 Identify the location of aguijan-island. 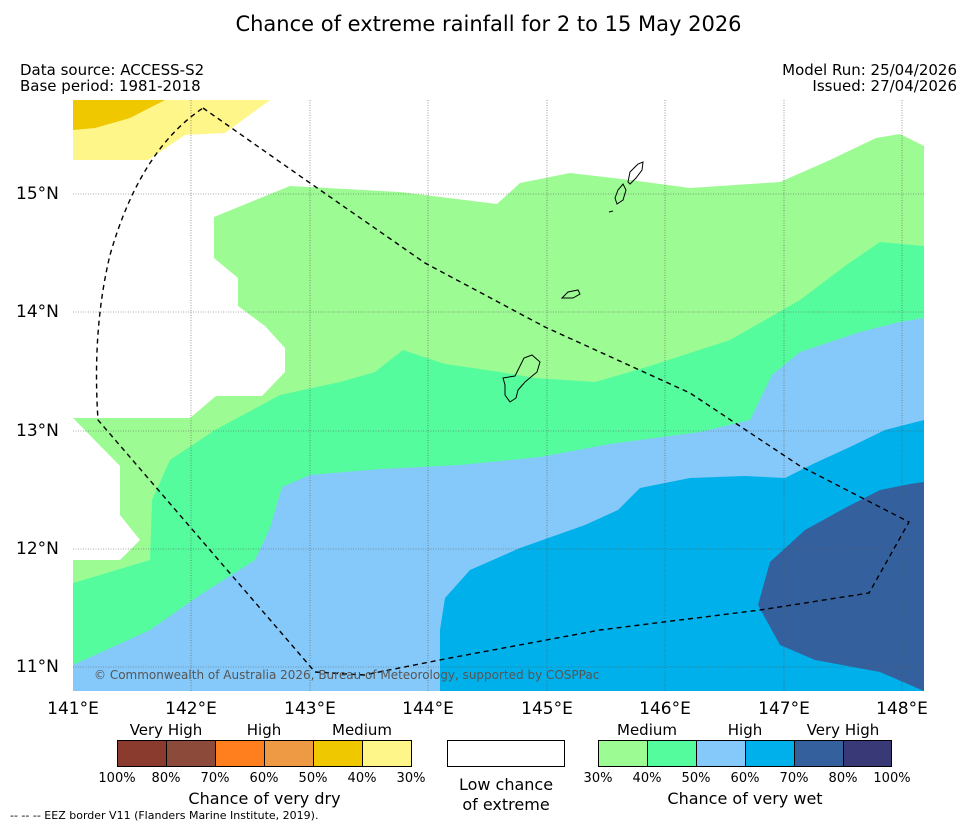
(611, 211).